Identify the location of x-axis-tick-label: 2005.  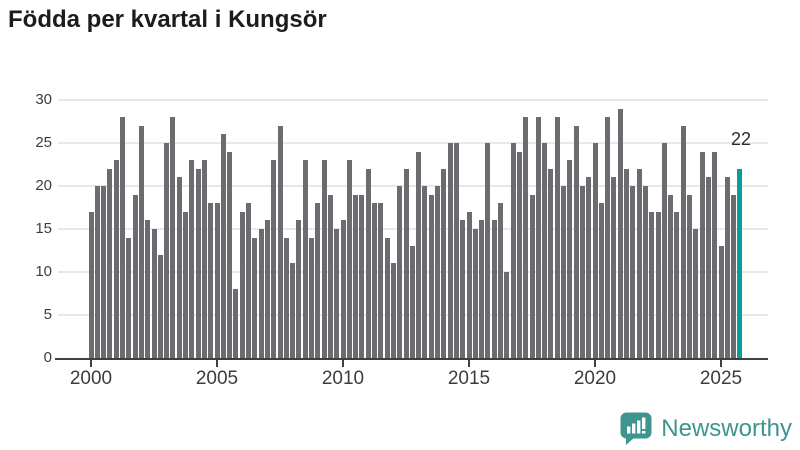
(217, 378).